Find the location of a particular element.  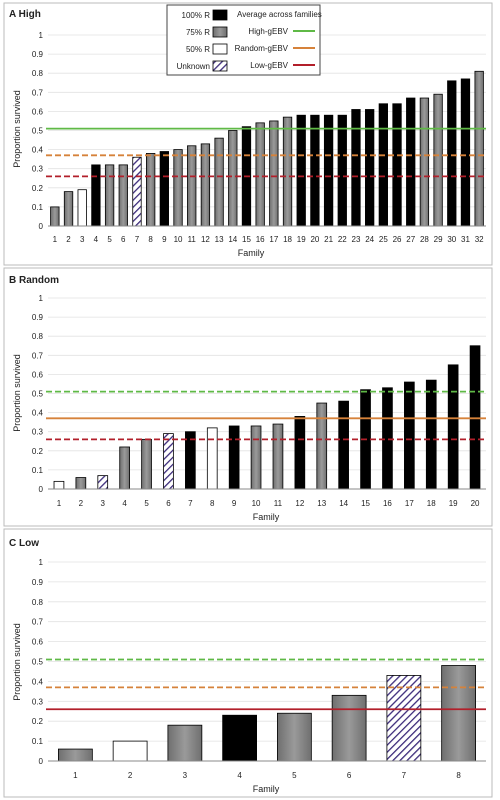

y-tick-label: 0 is located at coordinates (41, 489).